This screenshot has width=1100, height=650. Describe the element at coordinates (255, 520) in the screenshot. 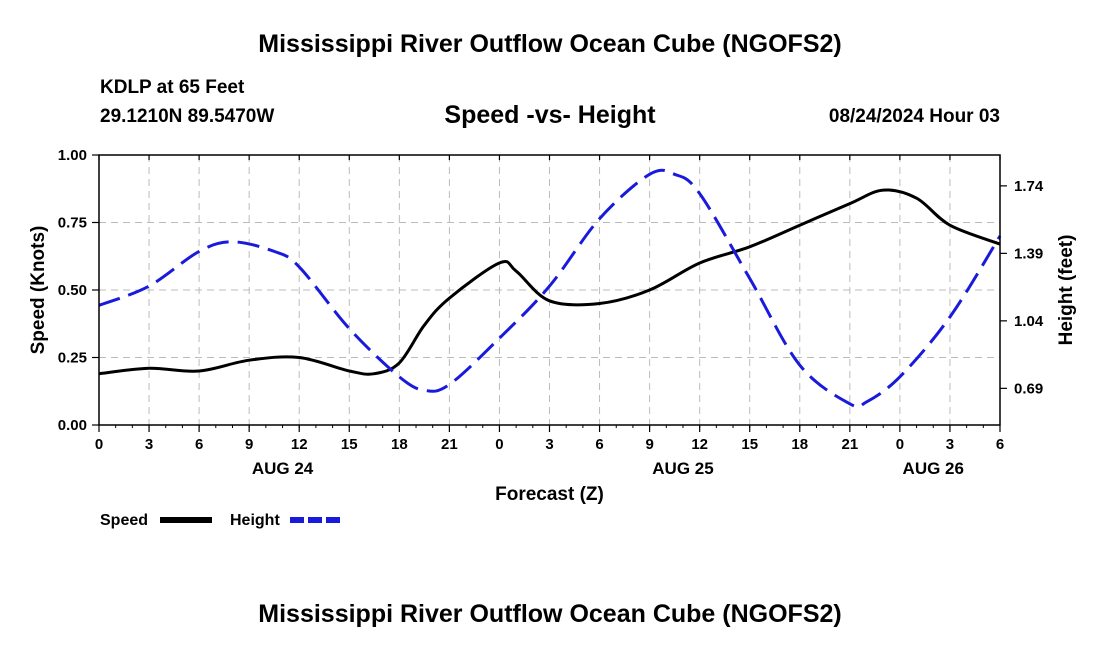

I see `legend-label-height: Height` at that location.